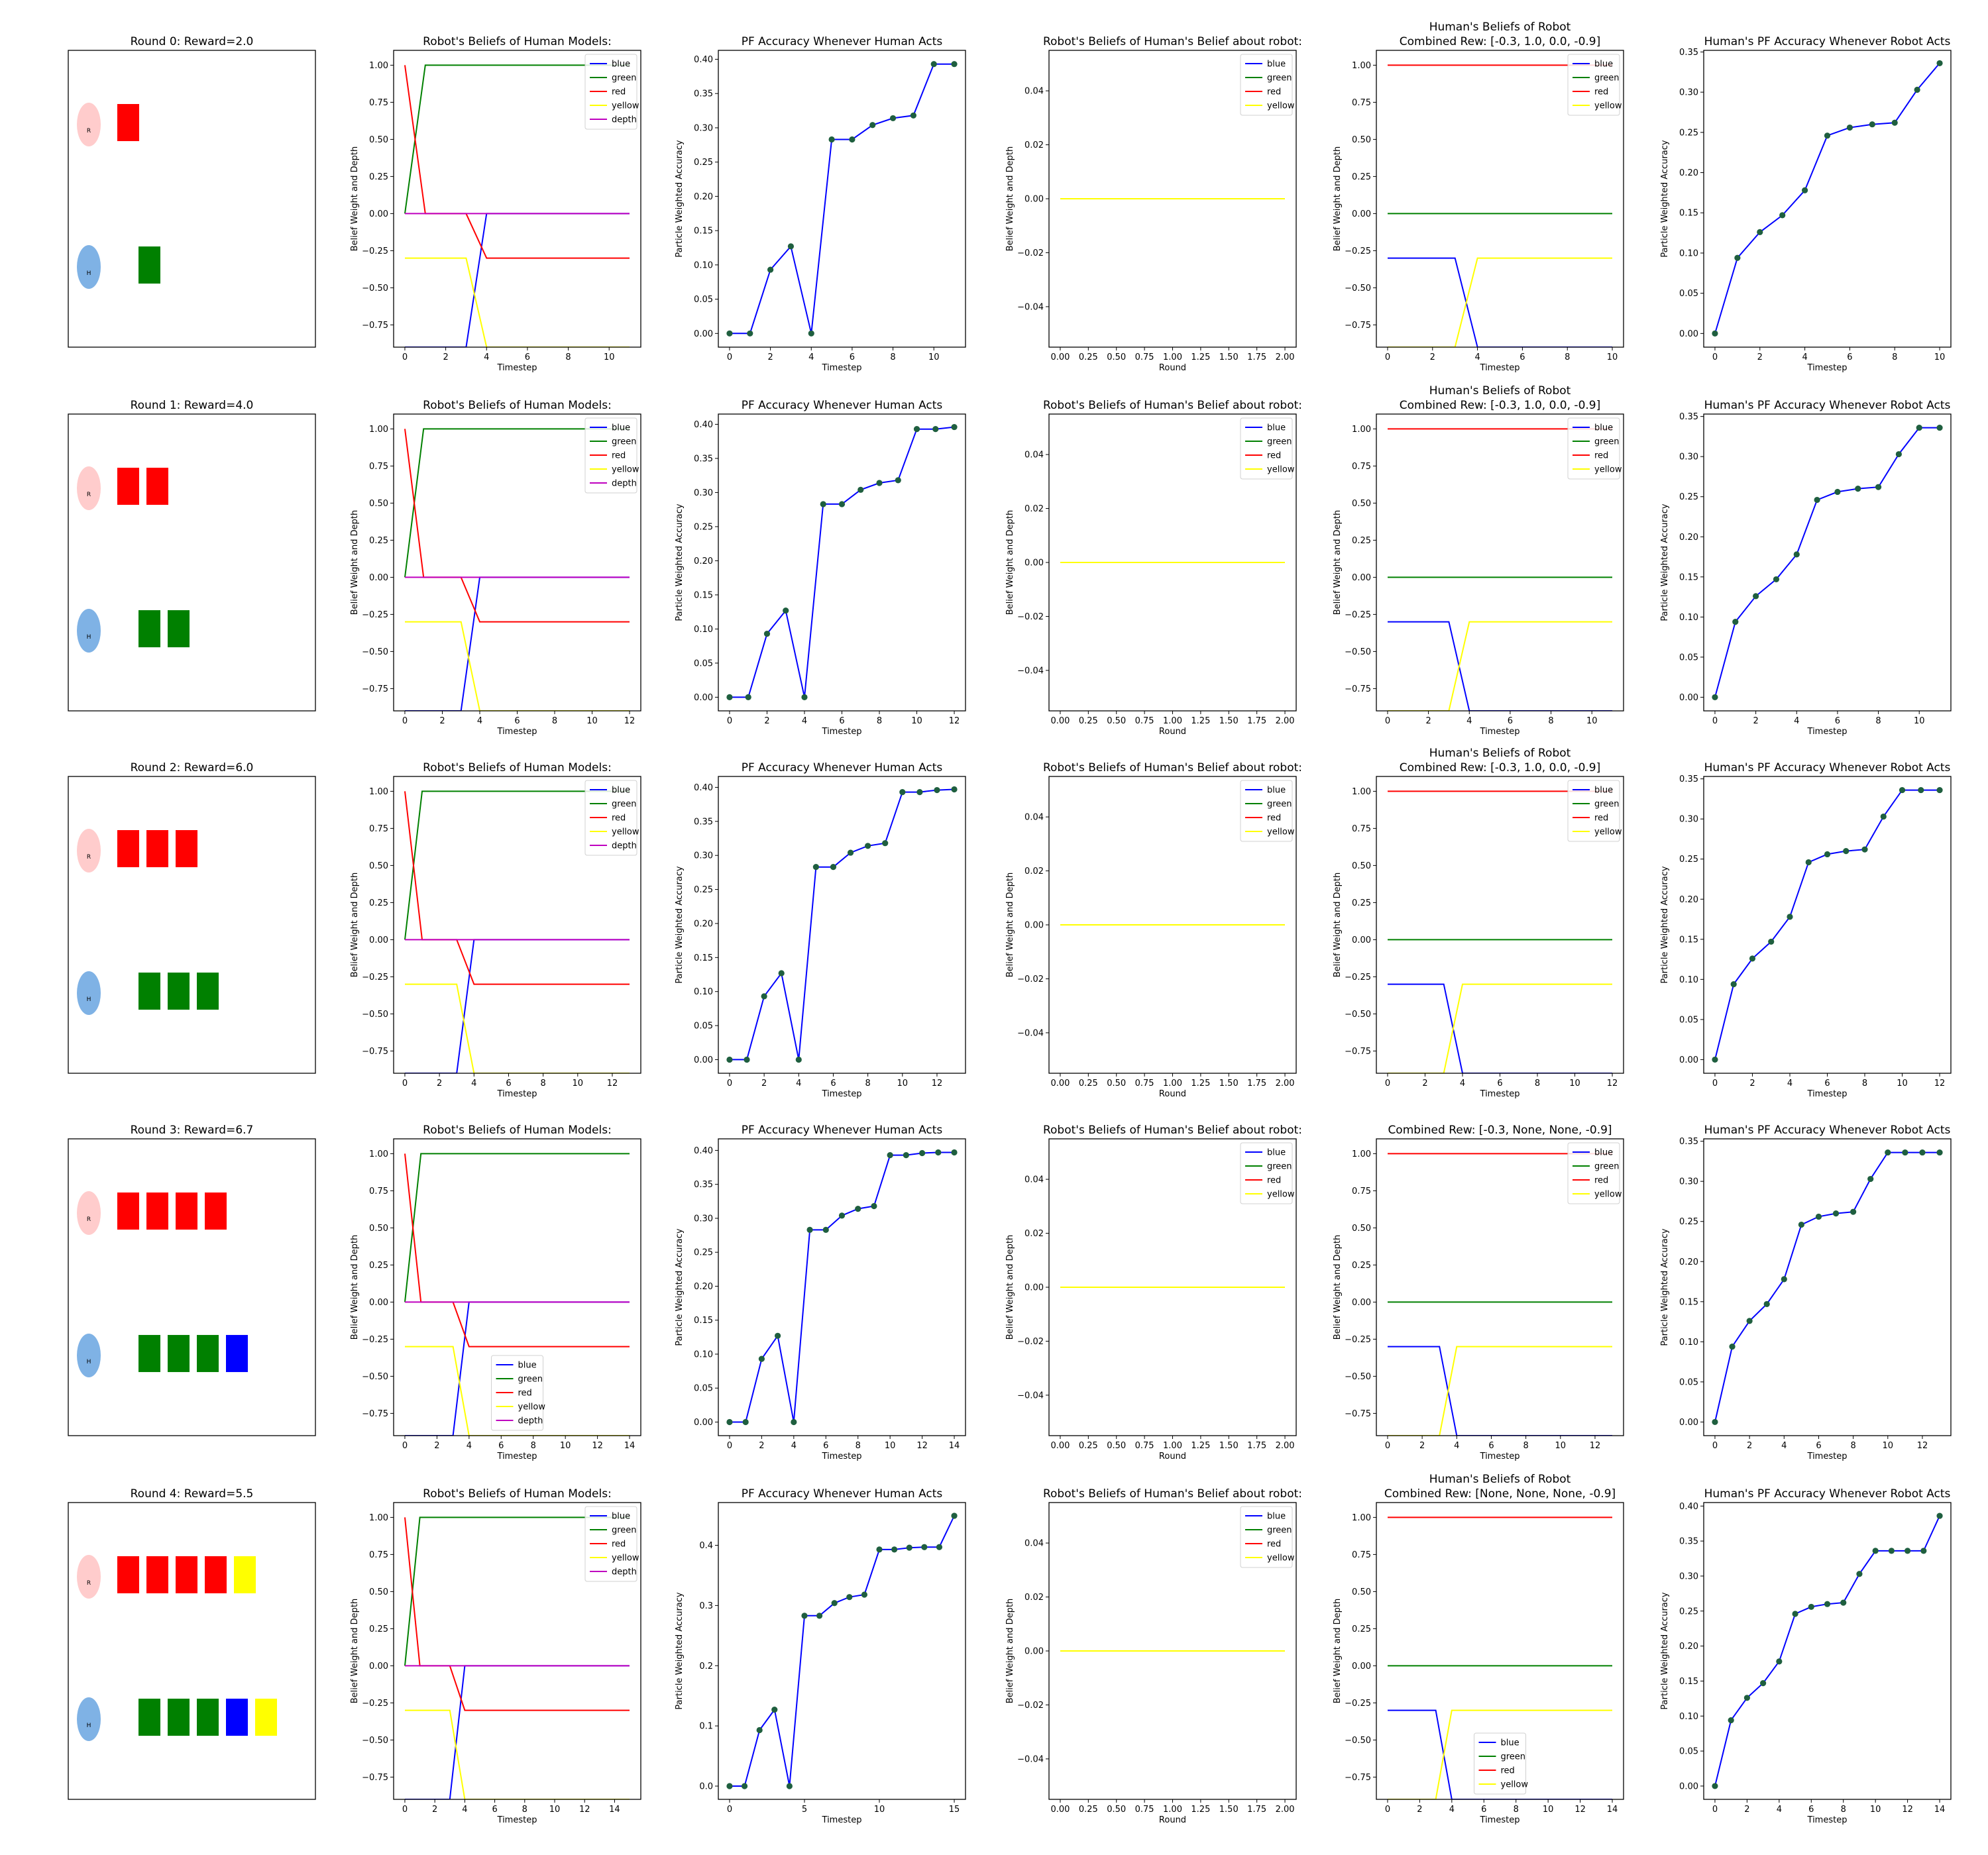 The height and width of the screenshot is (1855, 1988). What do you see at coordinates (1060, 1810) in the screenshot?
I see `x-tick-label: 0.00` at bounding box center [1060, 1810].